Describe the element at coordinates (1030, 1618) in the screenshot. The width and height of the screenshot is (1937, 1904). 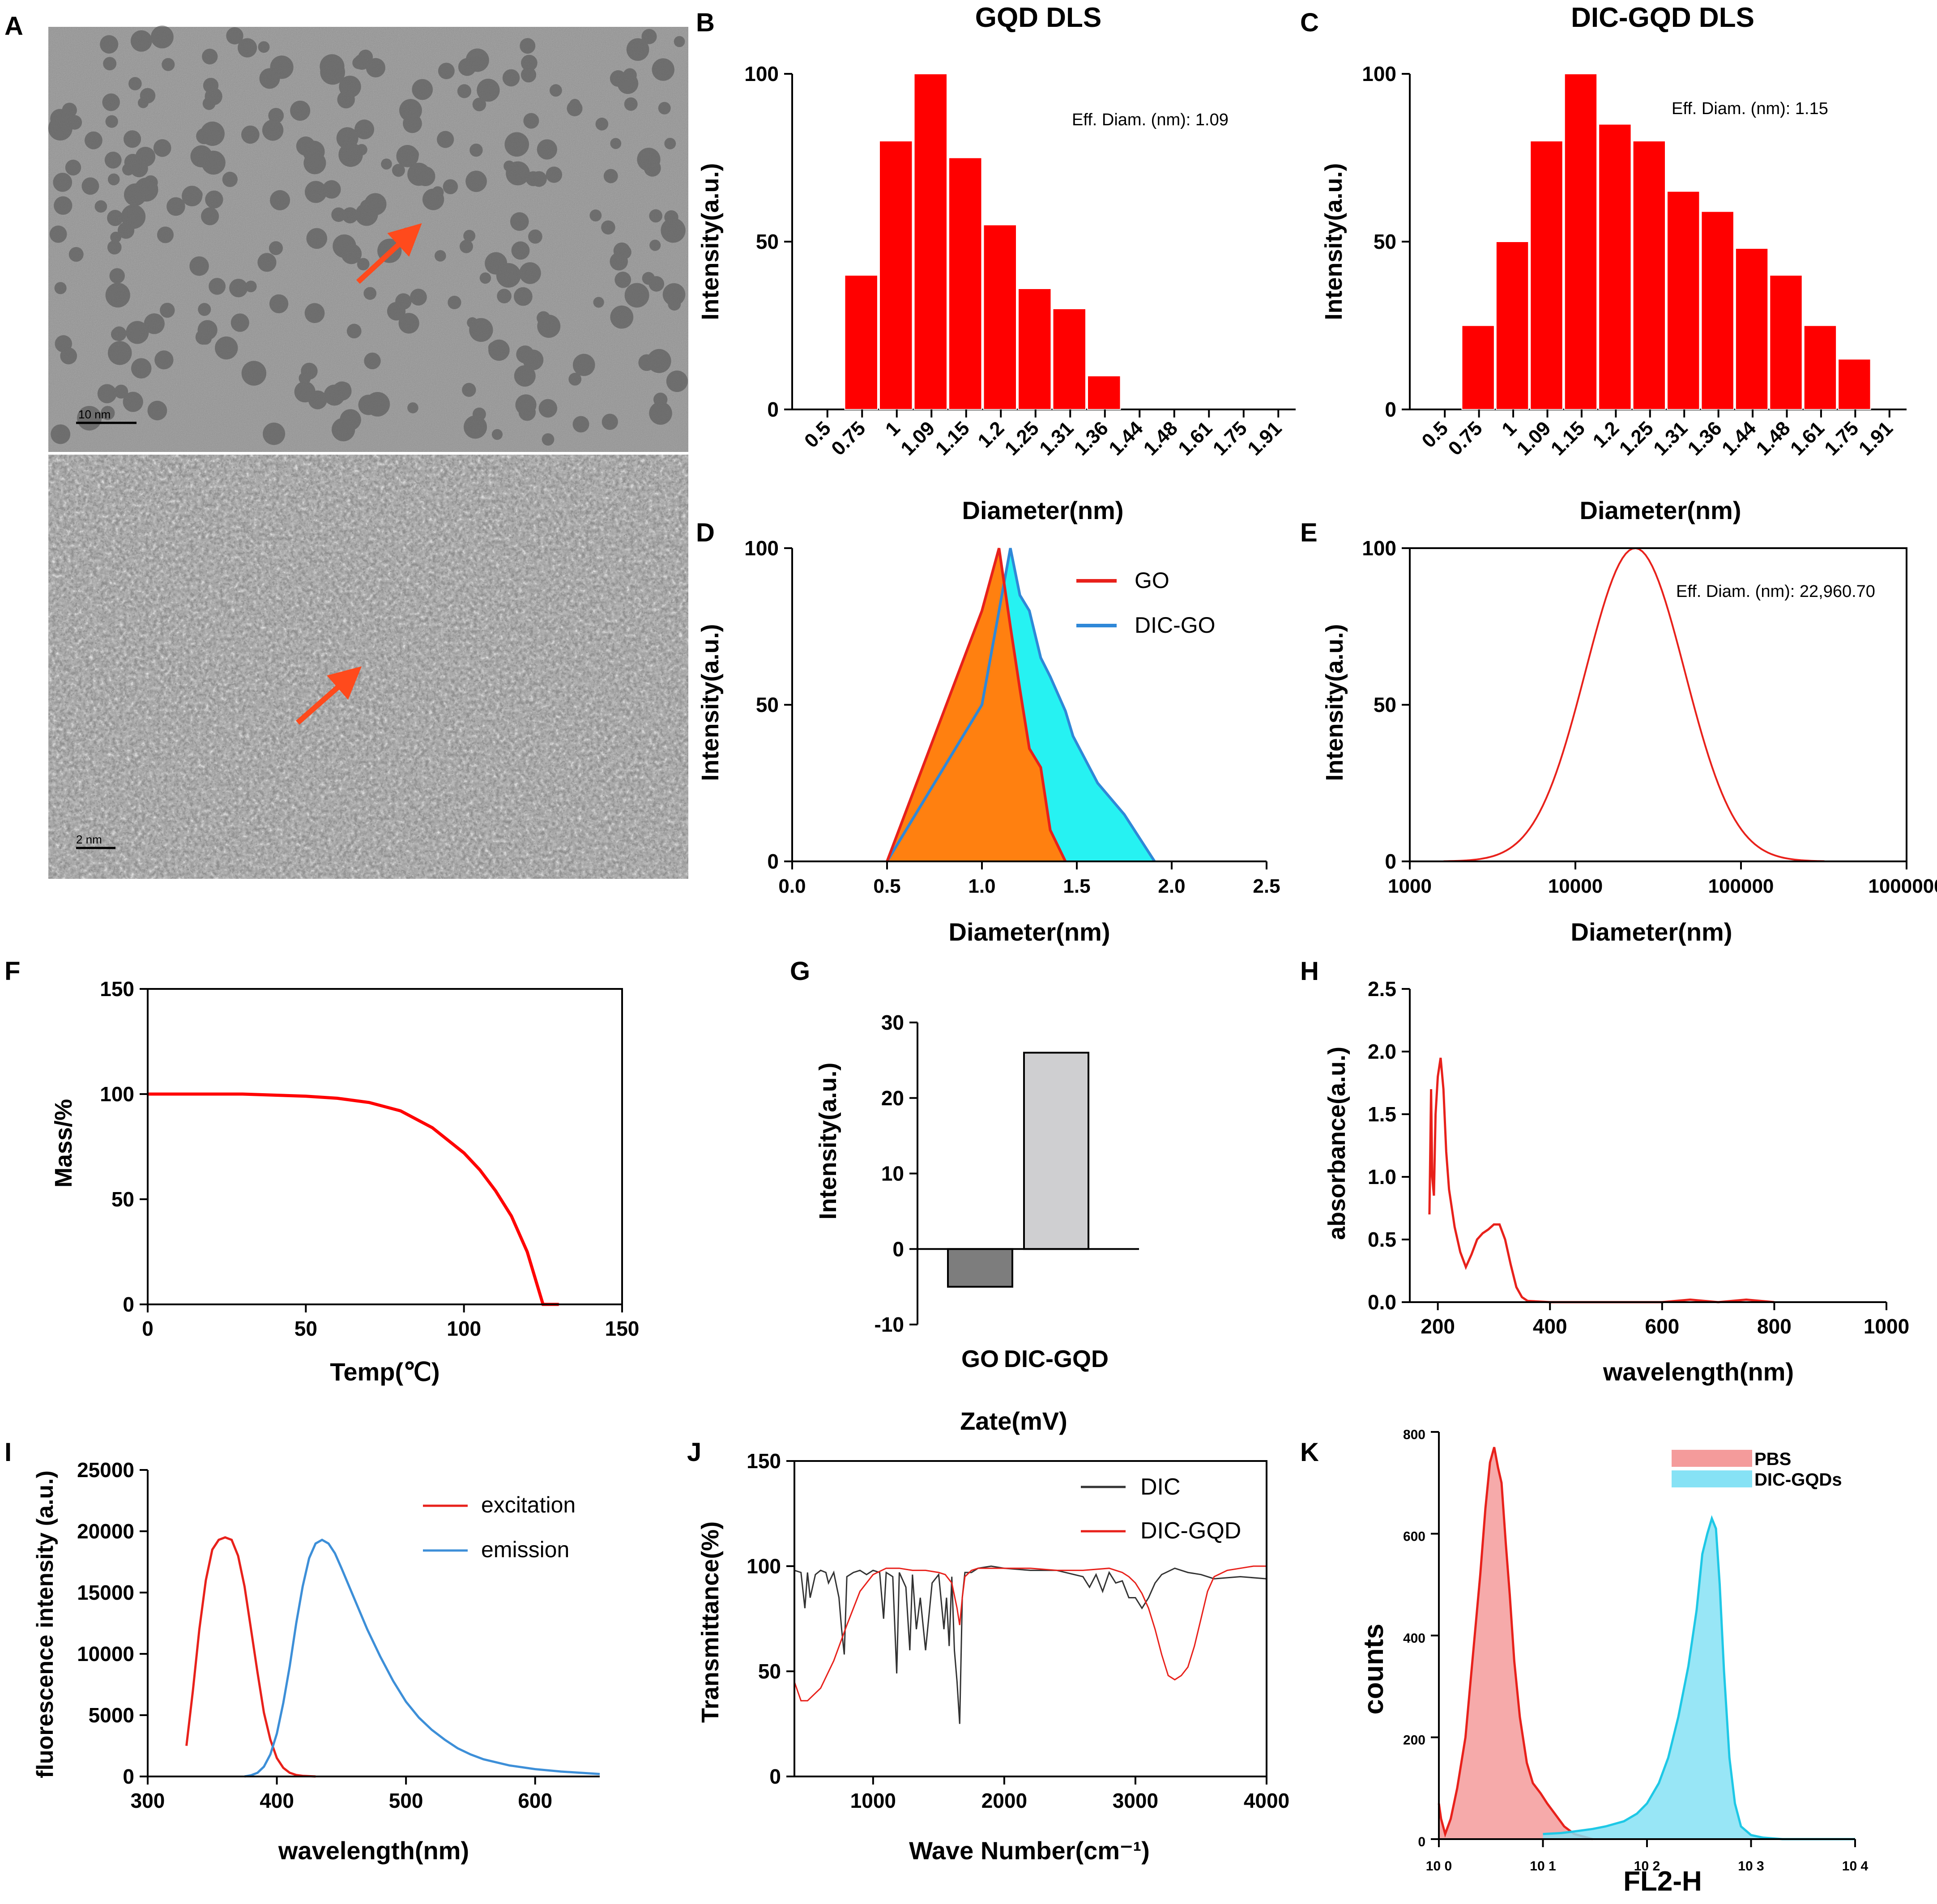
I see `plot-frame` at that location.